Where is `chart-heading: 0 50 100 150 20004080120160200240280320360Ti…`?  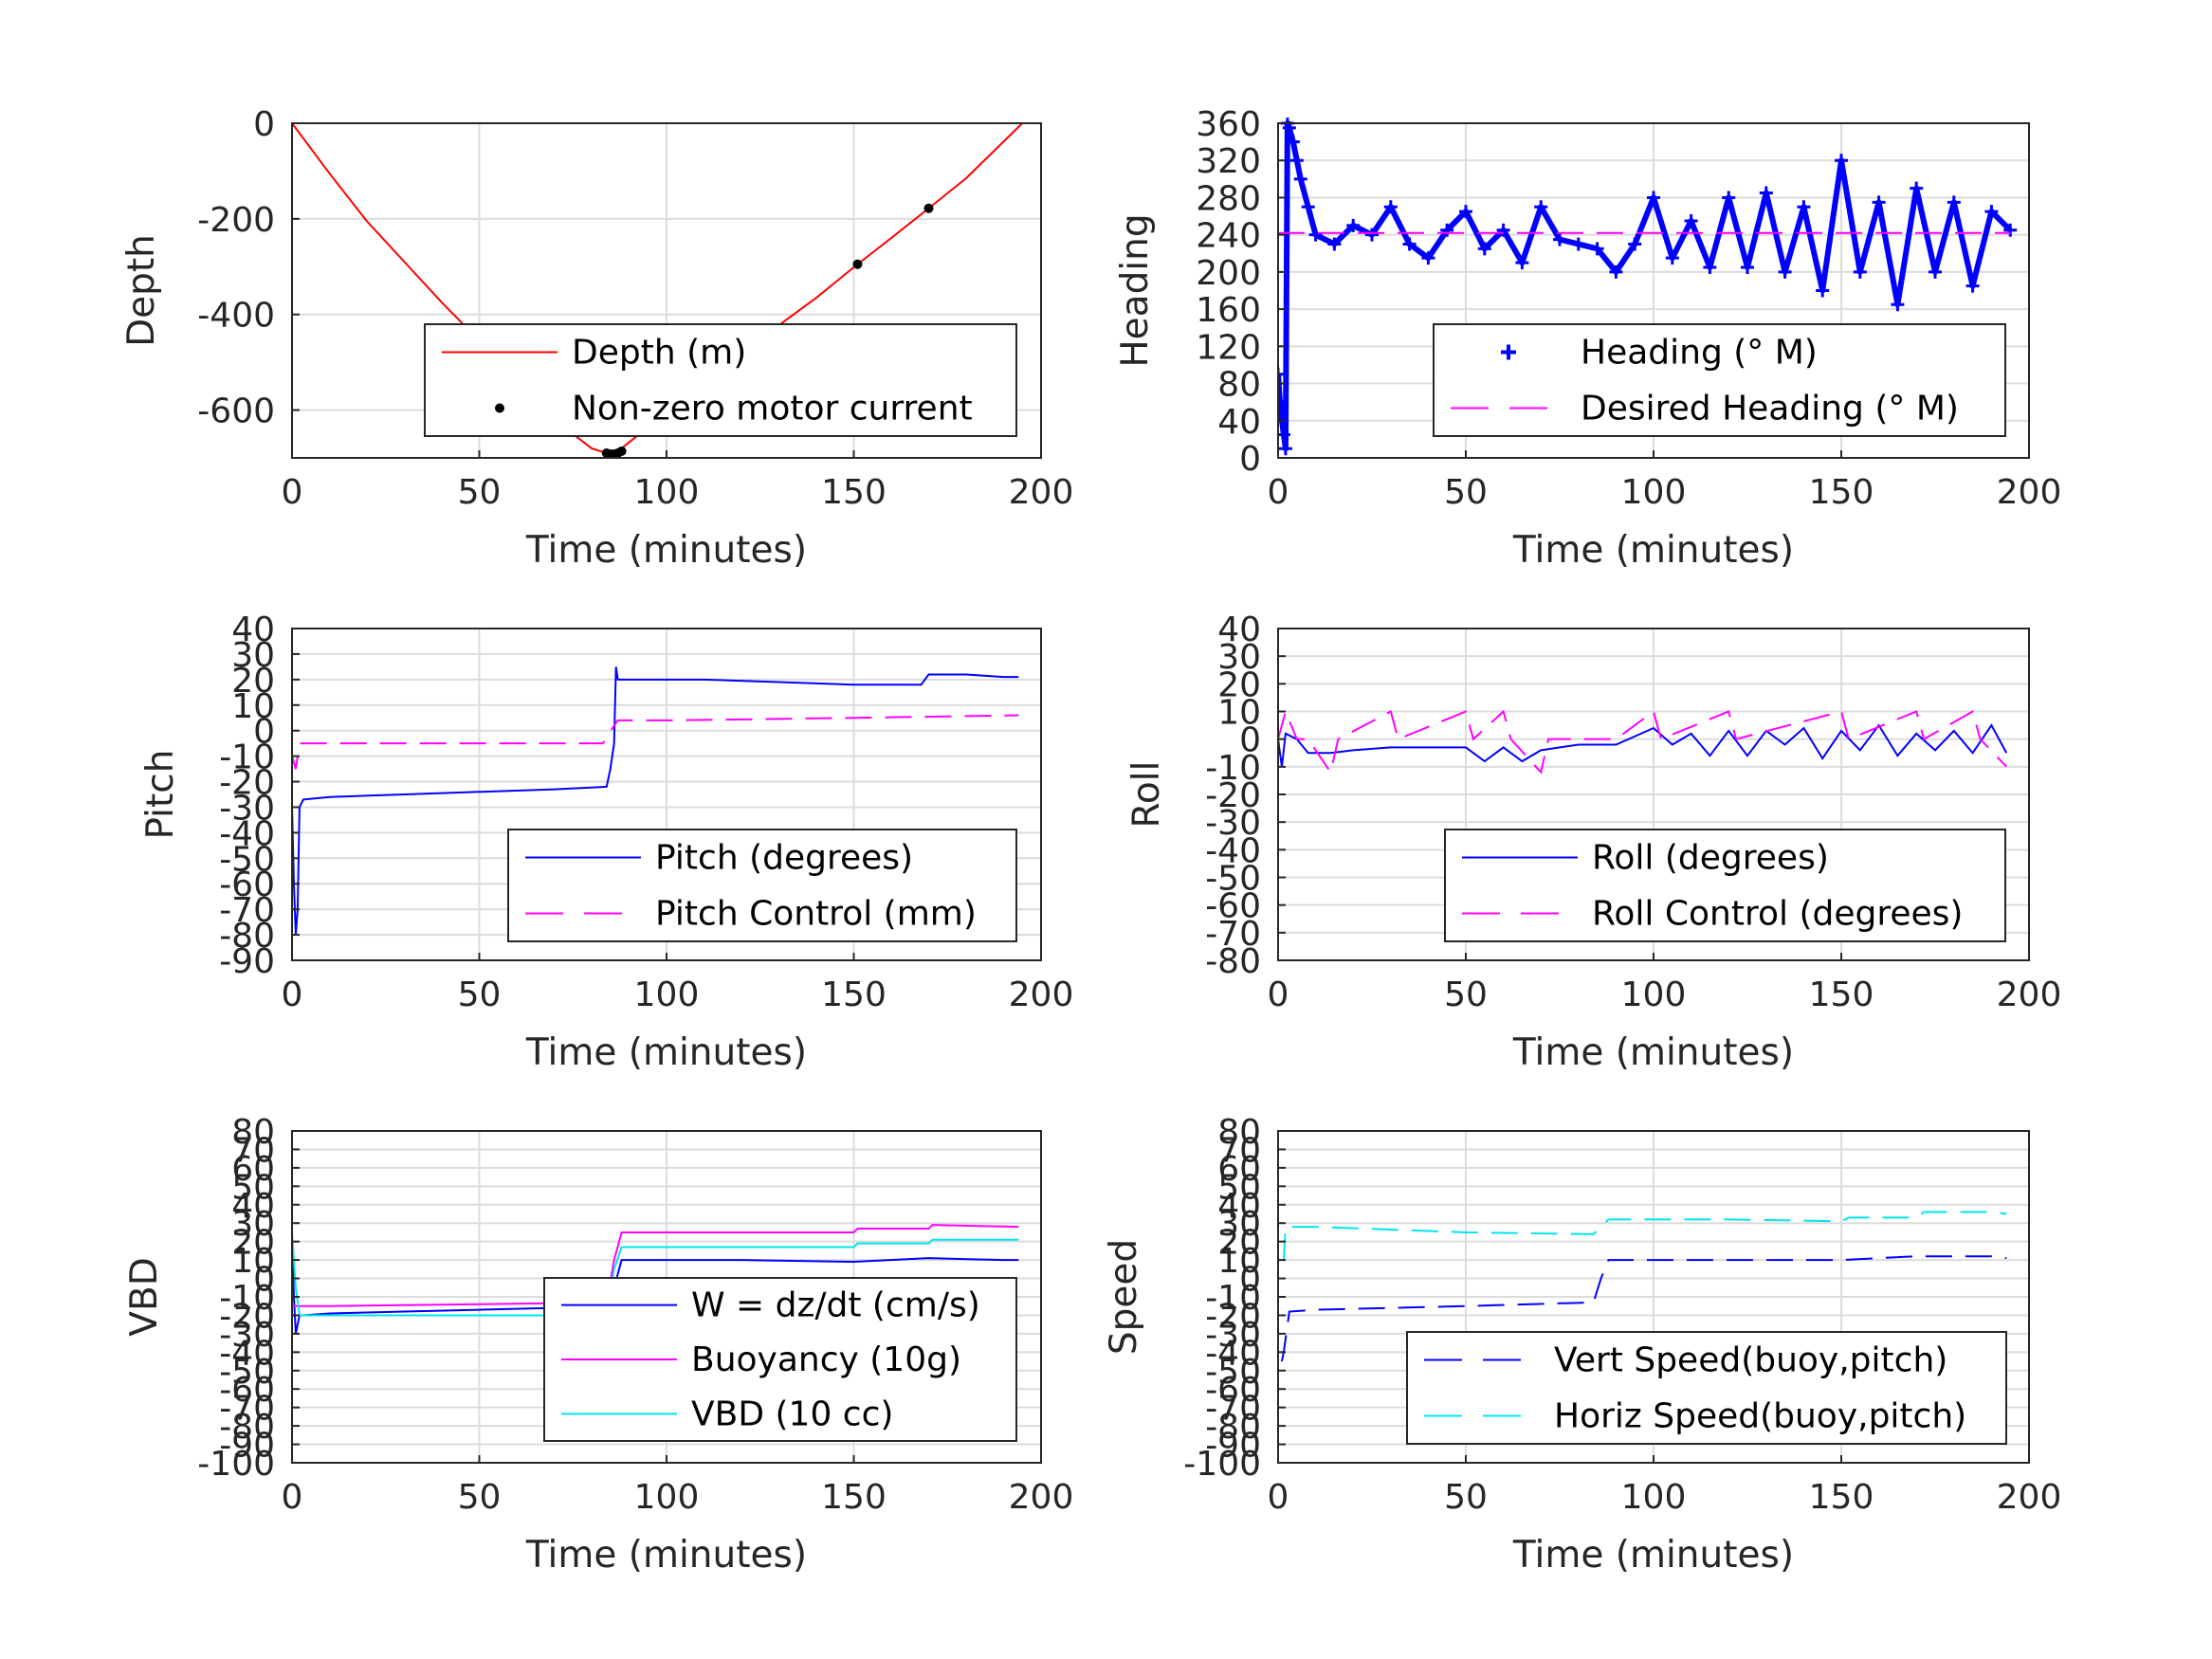
chart-heading: 0 50 100 150 20004080120160200240280320360Ti… is located at coordinates (1587, 338).